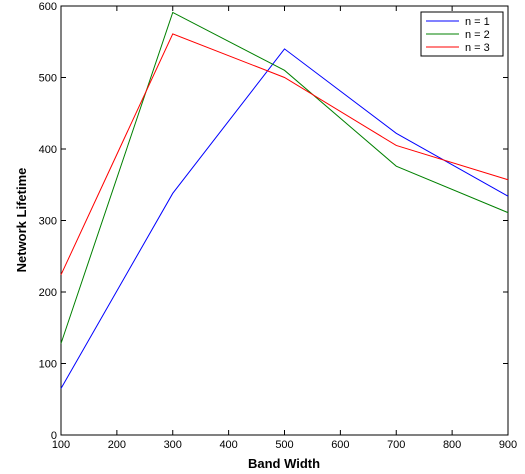 The image size is (525, 474). Describe the element at coordinates (462, 34) in the screenshot. I see `legend: n = 1n = 2n = 3` at that location.